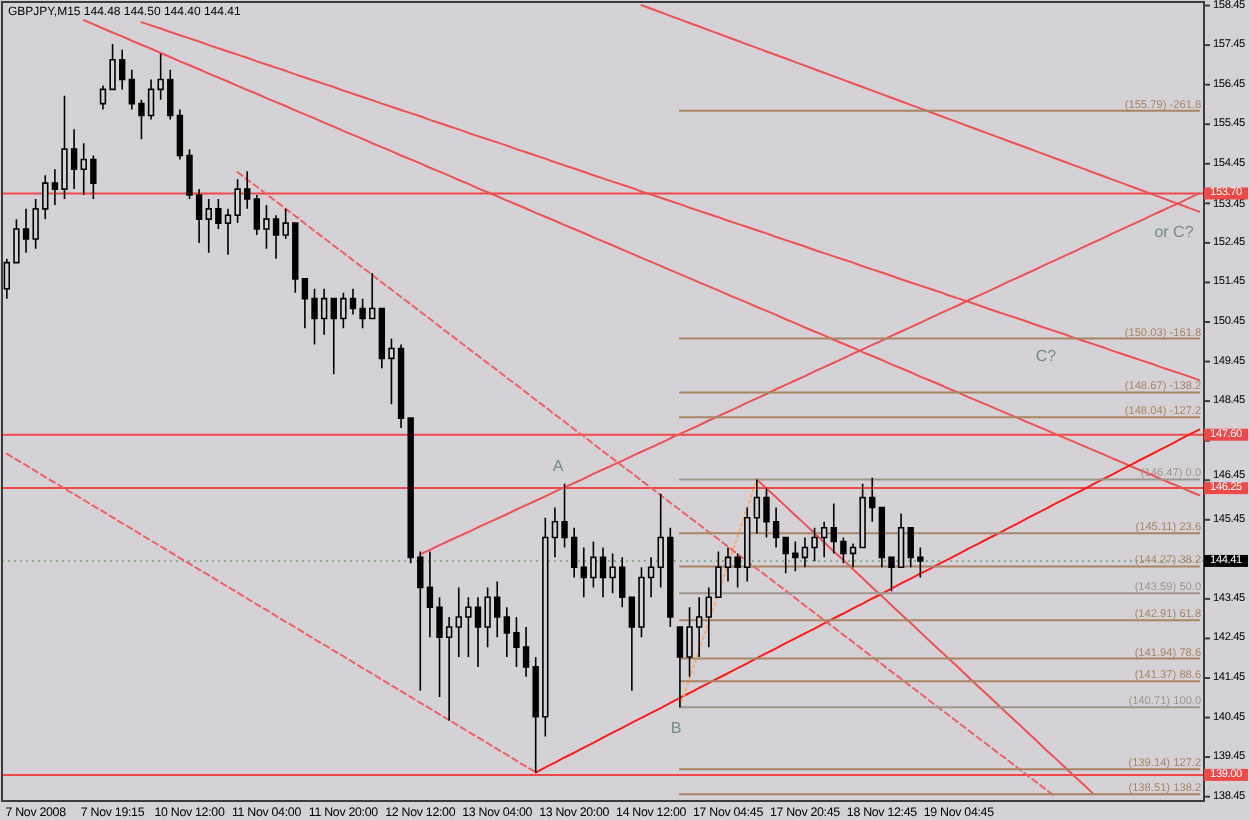 The width and height of the screenshot is (1250, 820). Describe the element at coordinates (558, 466) in the screenshot. I see `annotation: A` at that location.